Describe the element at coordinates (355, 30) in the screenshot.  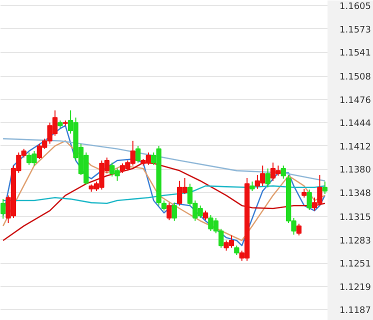
I see `y-tick-label: 1.1573` at that location.